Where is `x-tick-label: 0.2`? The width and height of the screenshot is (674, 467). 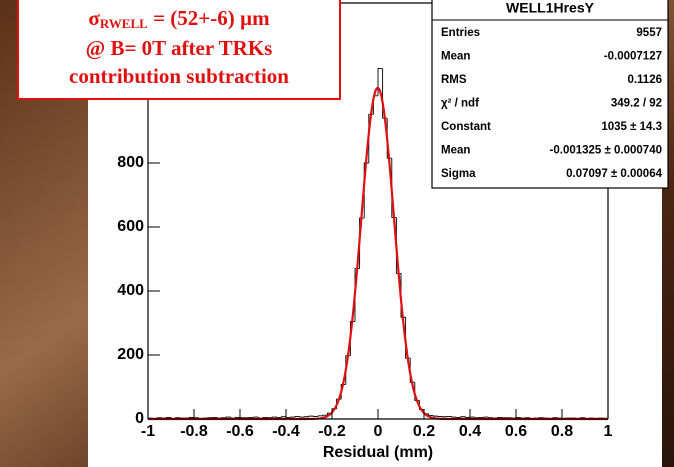
x-tick-label: 0.2 is located at coordinates (424, 431).